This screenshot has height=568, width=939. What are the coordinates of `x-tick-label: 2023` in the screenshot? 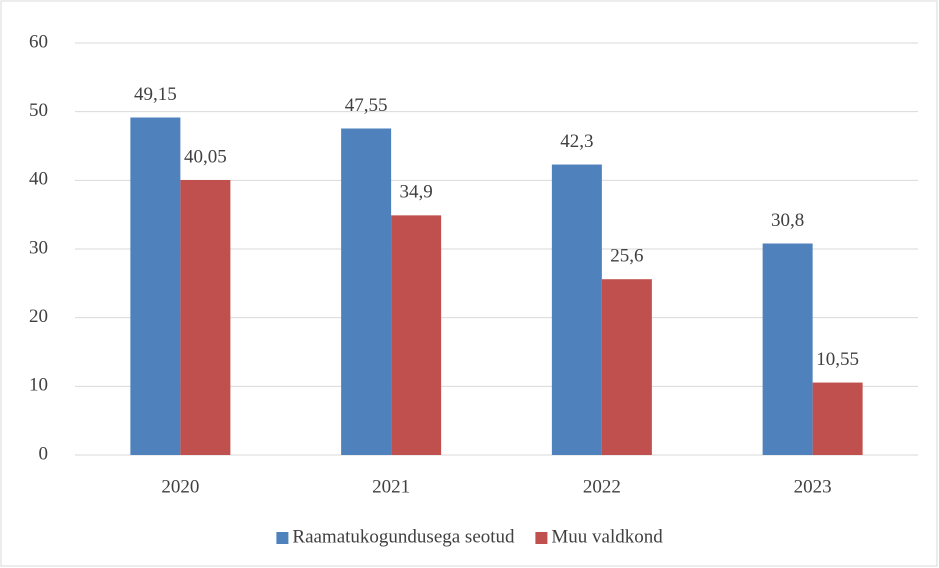 It's located at (813, 486).